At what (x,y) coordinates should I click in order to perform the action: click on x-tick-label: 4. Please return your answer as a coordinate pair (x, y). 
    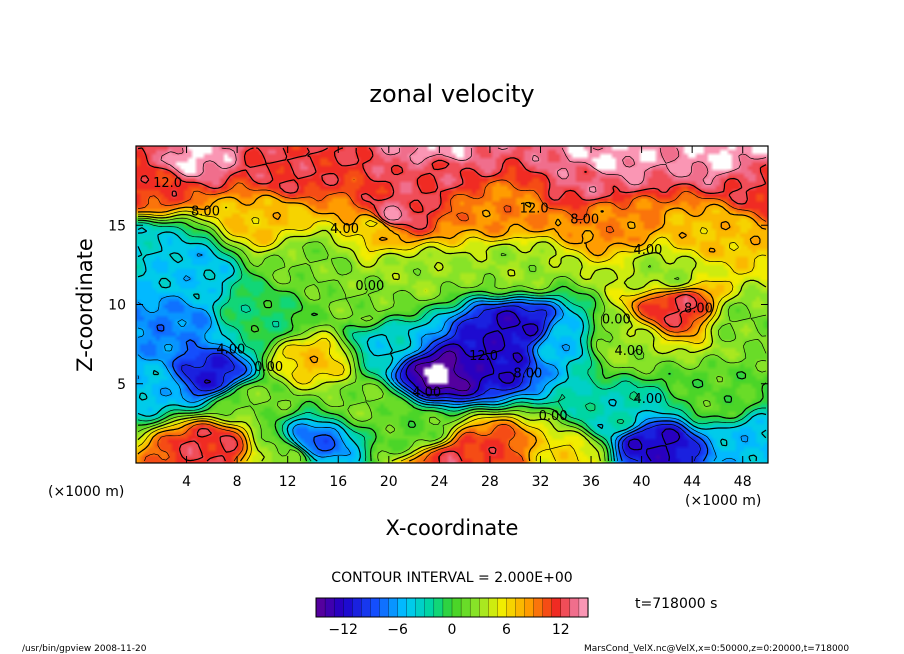
    Looking at the image, I should click on (186, 482).